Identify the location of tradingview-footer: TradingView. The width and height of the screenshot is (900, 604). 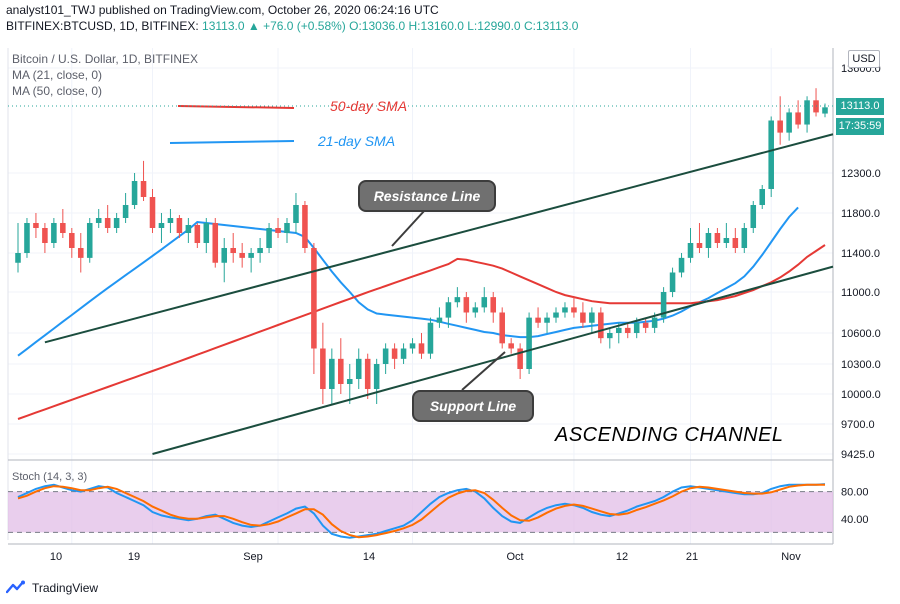
(52, 588).